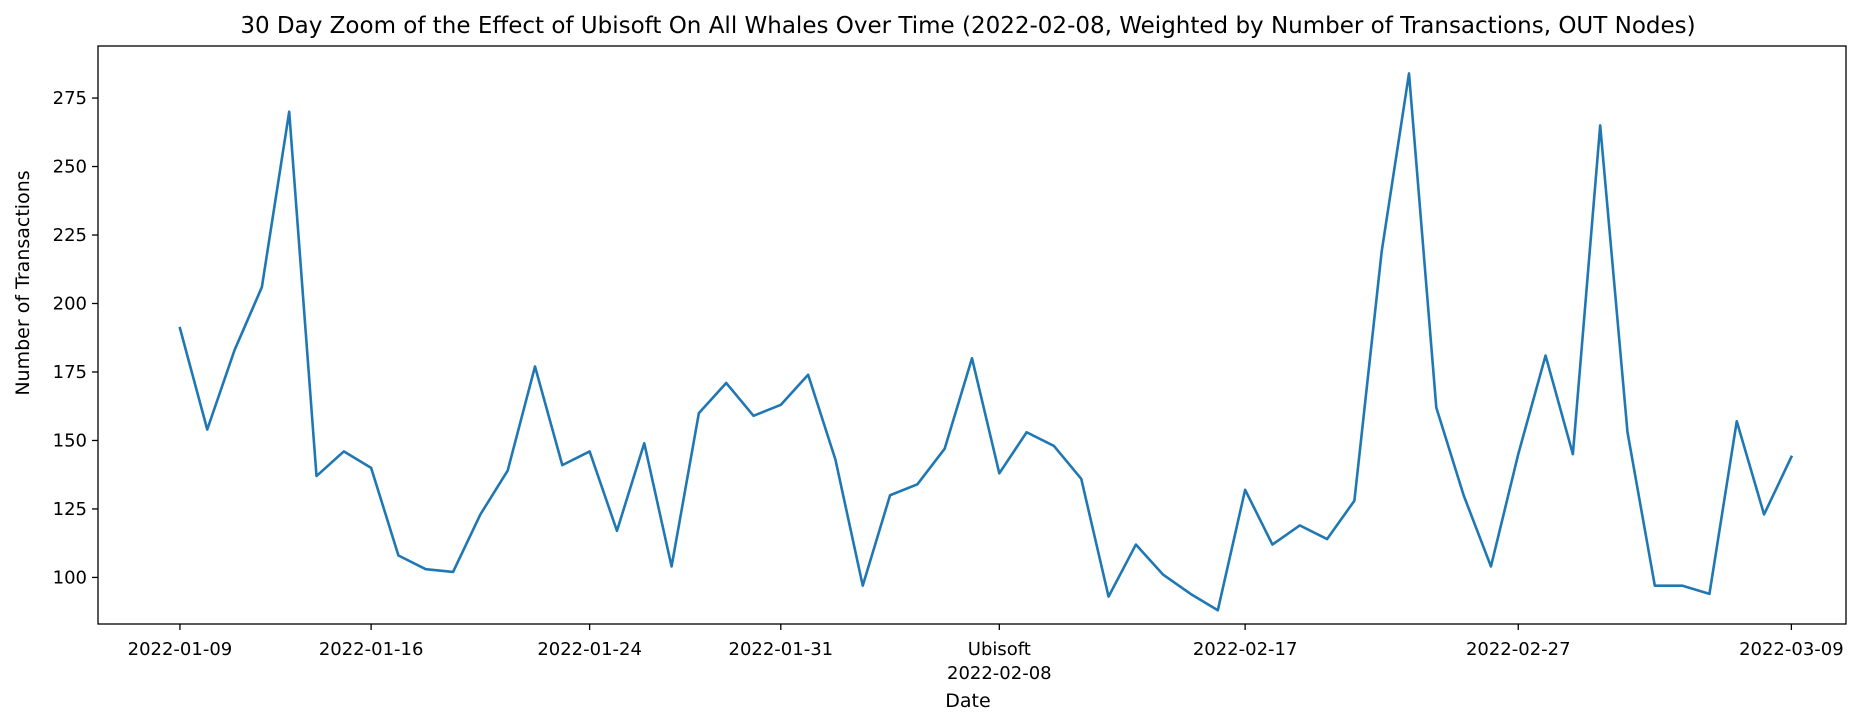 The height and width of the screenshot is (725, 1856). Describe the element at coordinates (70, 577) in the screenshot. I see `y-tick-label-100: 100` at that location.